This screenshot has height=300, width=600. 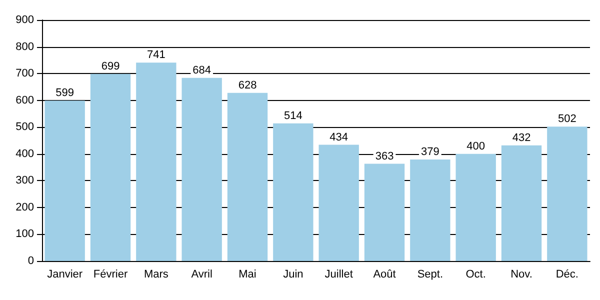 What do you see at coordinates (567, 119) in the screenshot?
I see `data-label: 502` at bounding box center [567, 119].